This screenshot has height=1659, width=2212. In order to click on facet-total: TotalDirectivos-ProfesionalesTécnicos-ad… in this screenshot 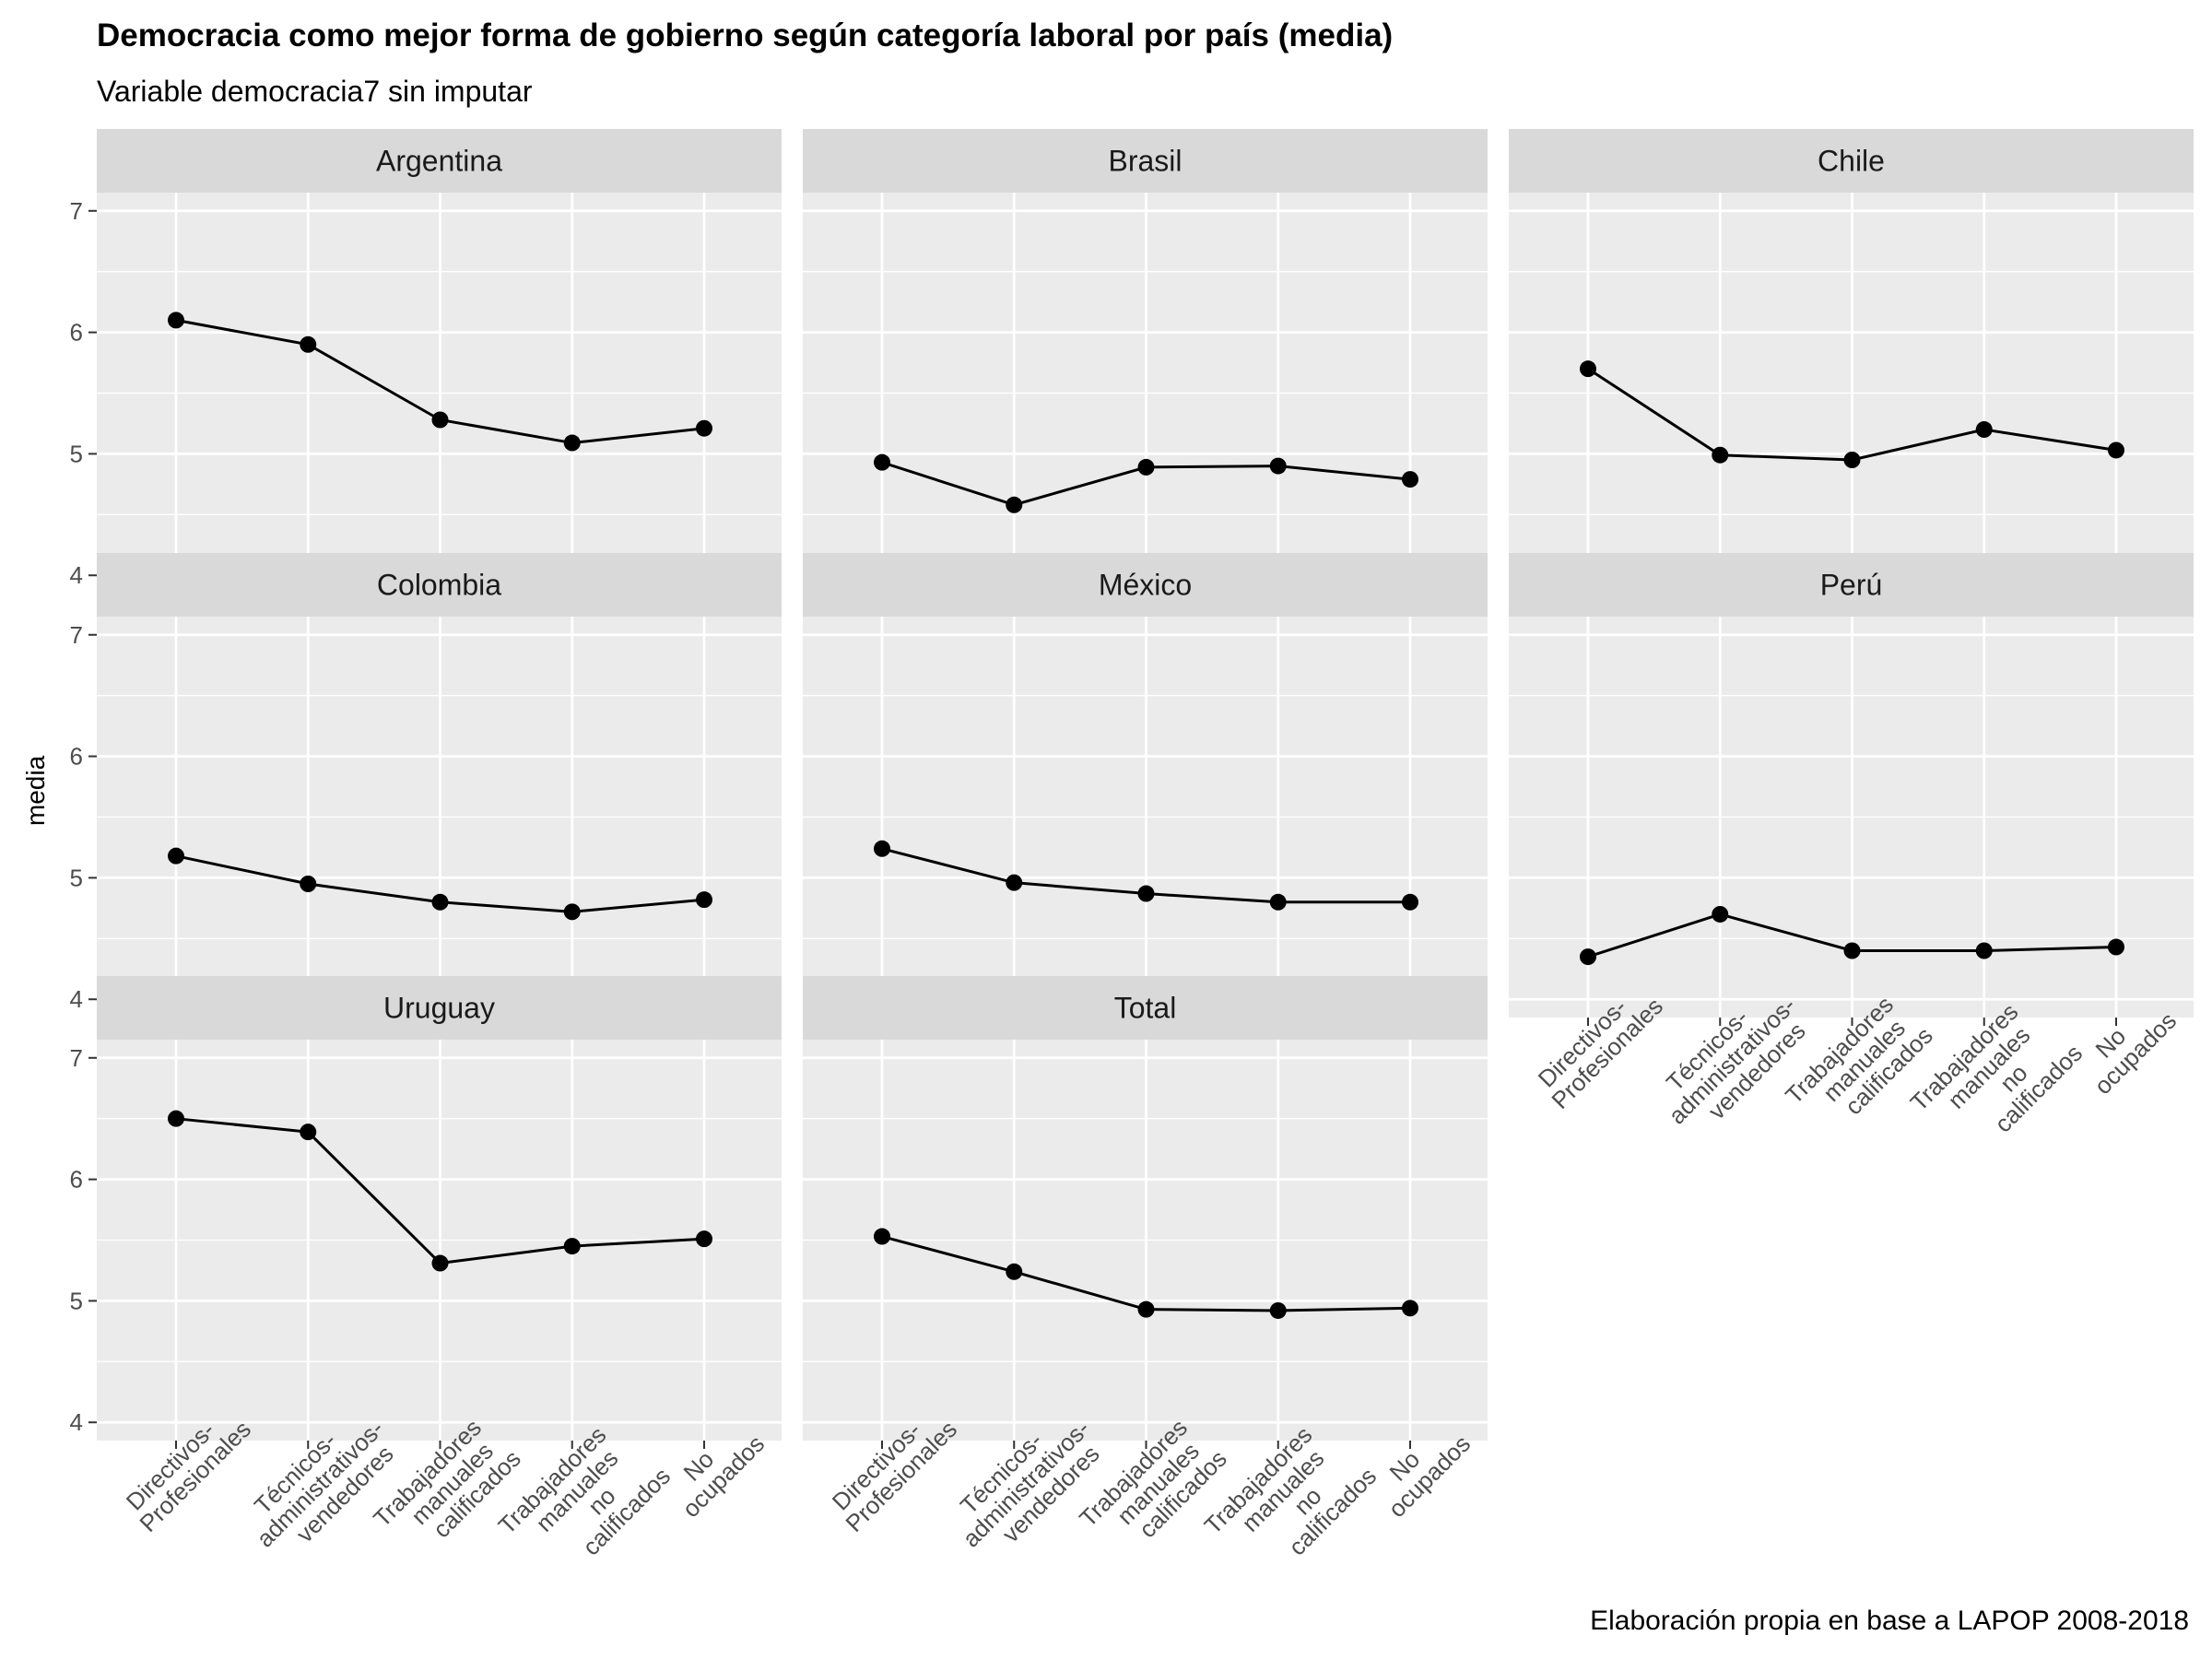, I will do `click(1145, 1268)`.